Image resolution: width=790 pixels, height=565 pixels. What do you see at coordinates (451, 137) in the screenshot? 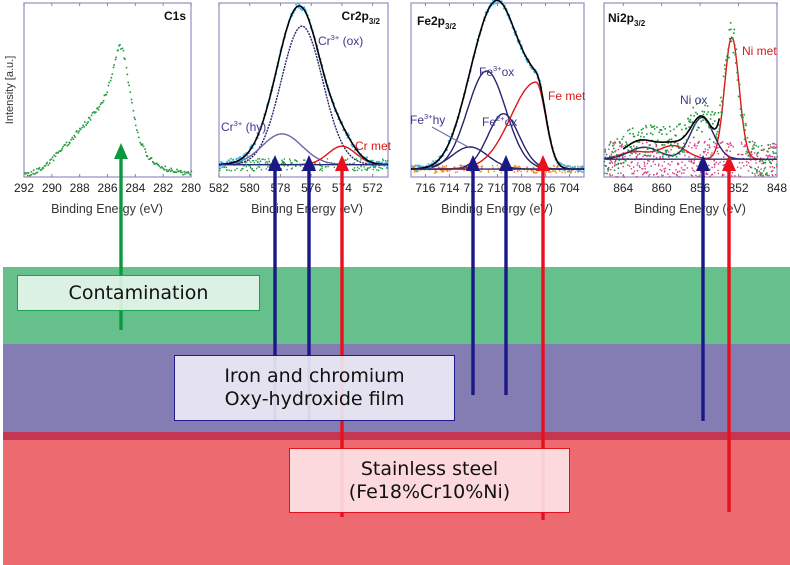
I see `fe3-hy-leader` at bounding box center [451, 137].